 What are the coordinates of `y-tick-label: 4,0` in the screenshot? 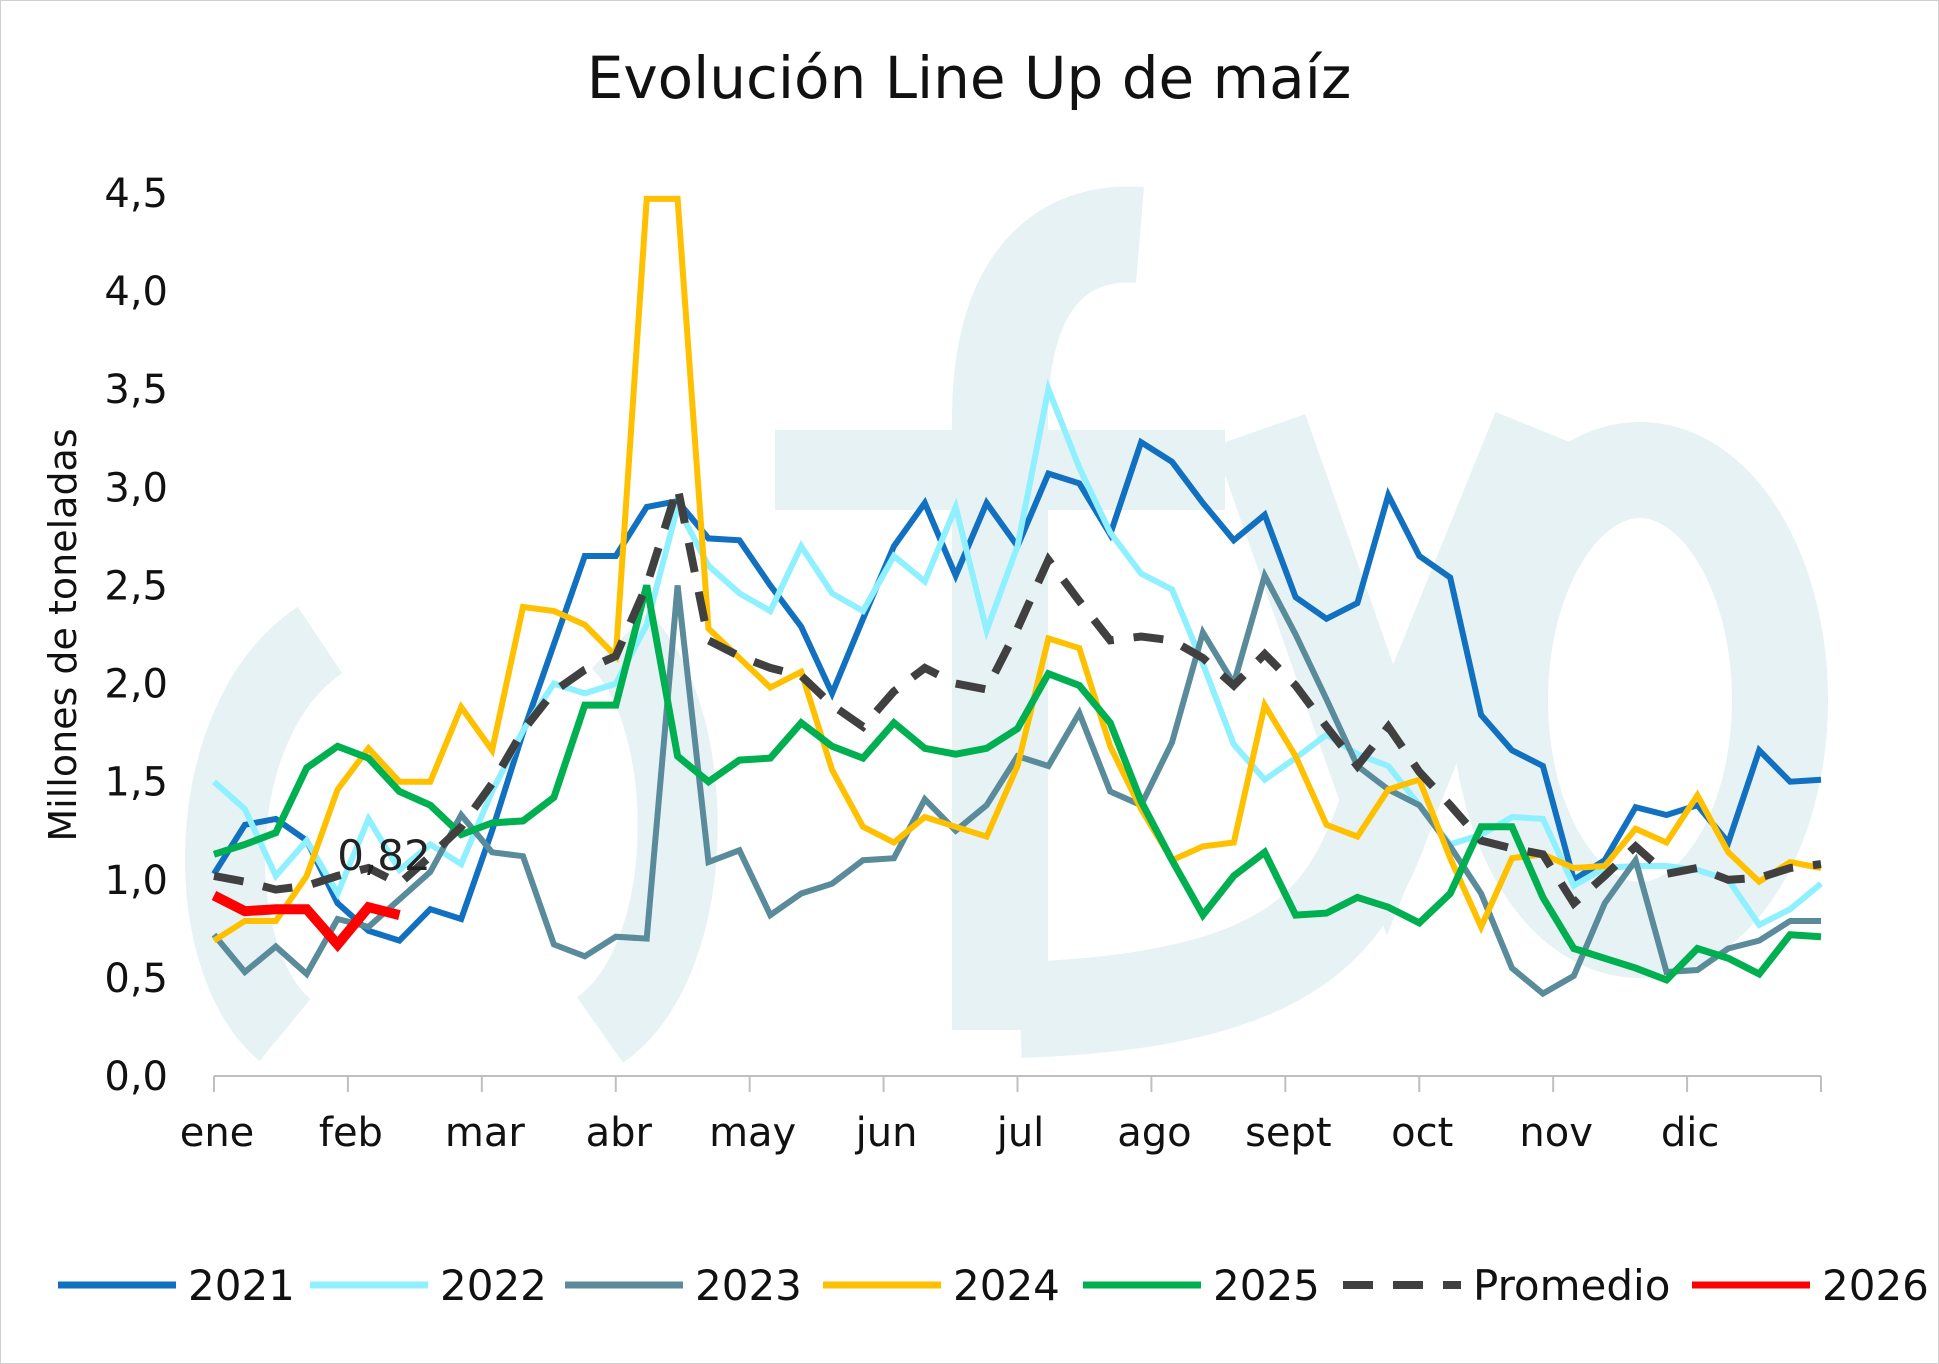 It's located at (136, 292).